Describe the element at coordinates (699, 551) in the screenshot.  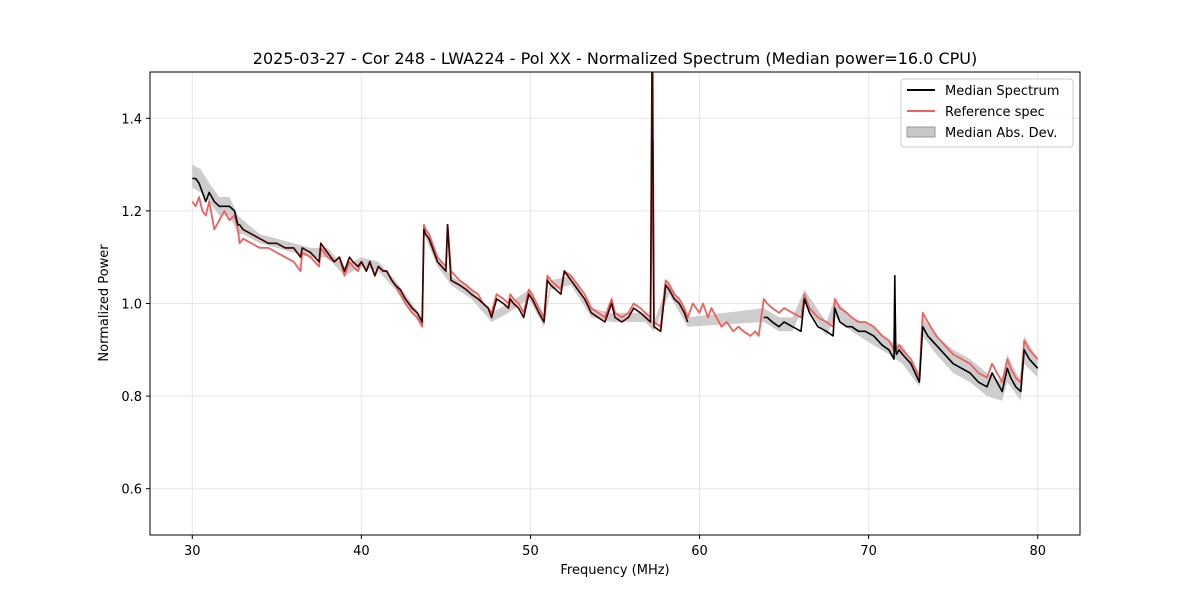
I see `x-tick-label: 60` at that location.